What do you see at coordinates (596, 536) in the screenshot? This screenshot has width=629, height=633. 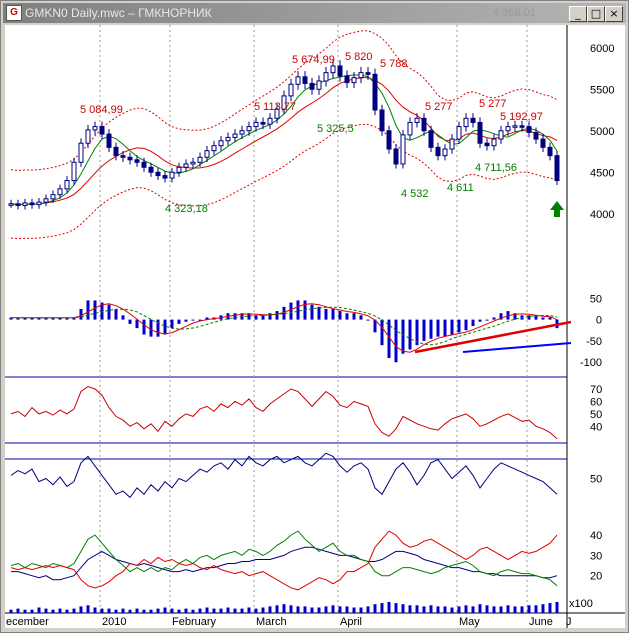 I see `dmi-y-tick: 40` at bounding box center [596, 536].